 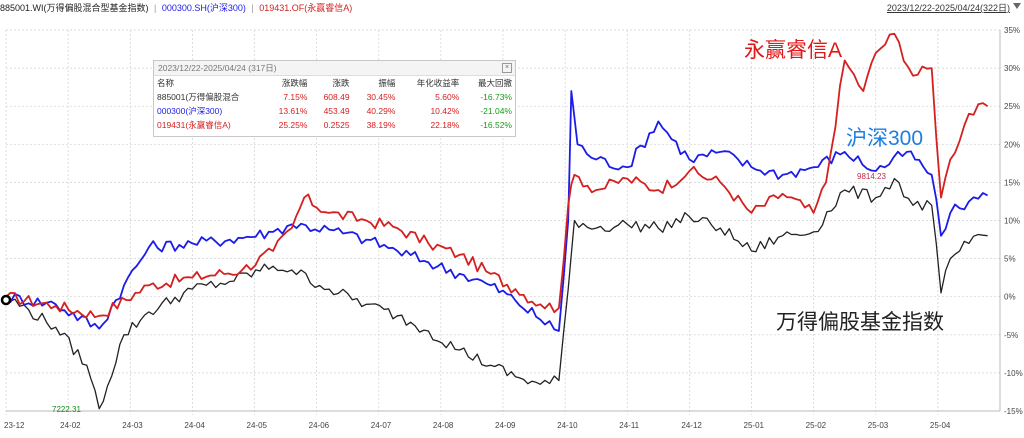 What do you see at coordinates (306, 8) in the screenshot?
I see `legend-item-fund: 019431.OF(永赢睿信A)` at bounding box center [306, 8].